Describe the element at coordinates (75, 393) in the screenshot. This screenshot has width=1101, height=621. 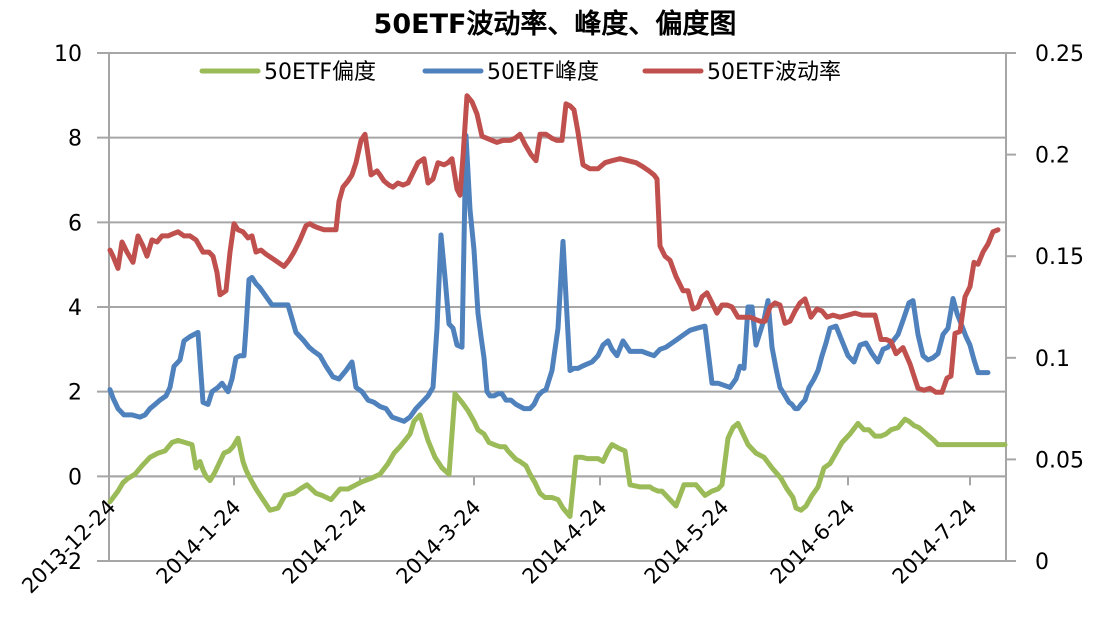
I see `y-tick-label: 2` at that location.